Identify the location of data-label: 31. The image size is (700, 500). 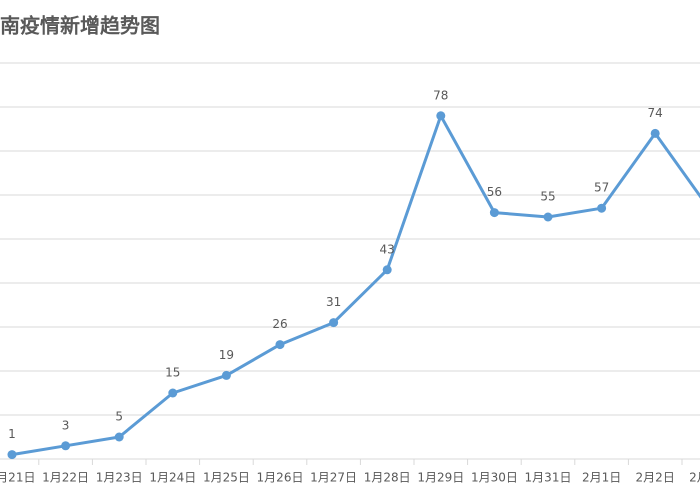
(333, 302).